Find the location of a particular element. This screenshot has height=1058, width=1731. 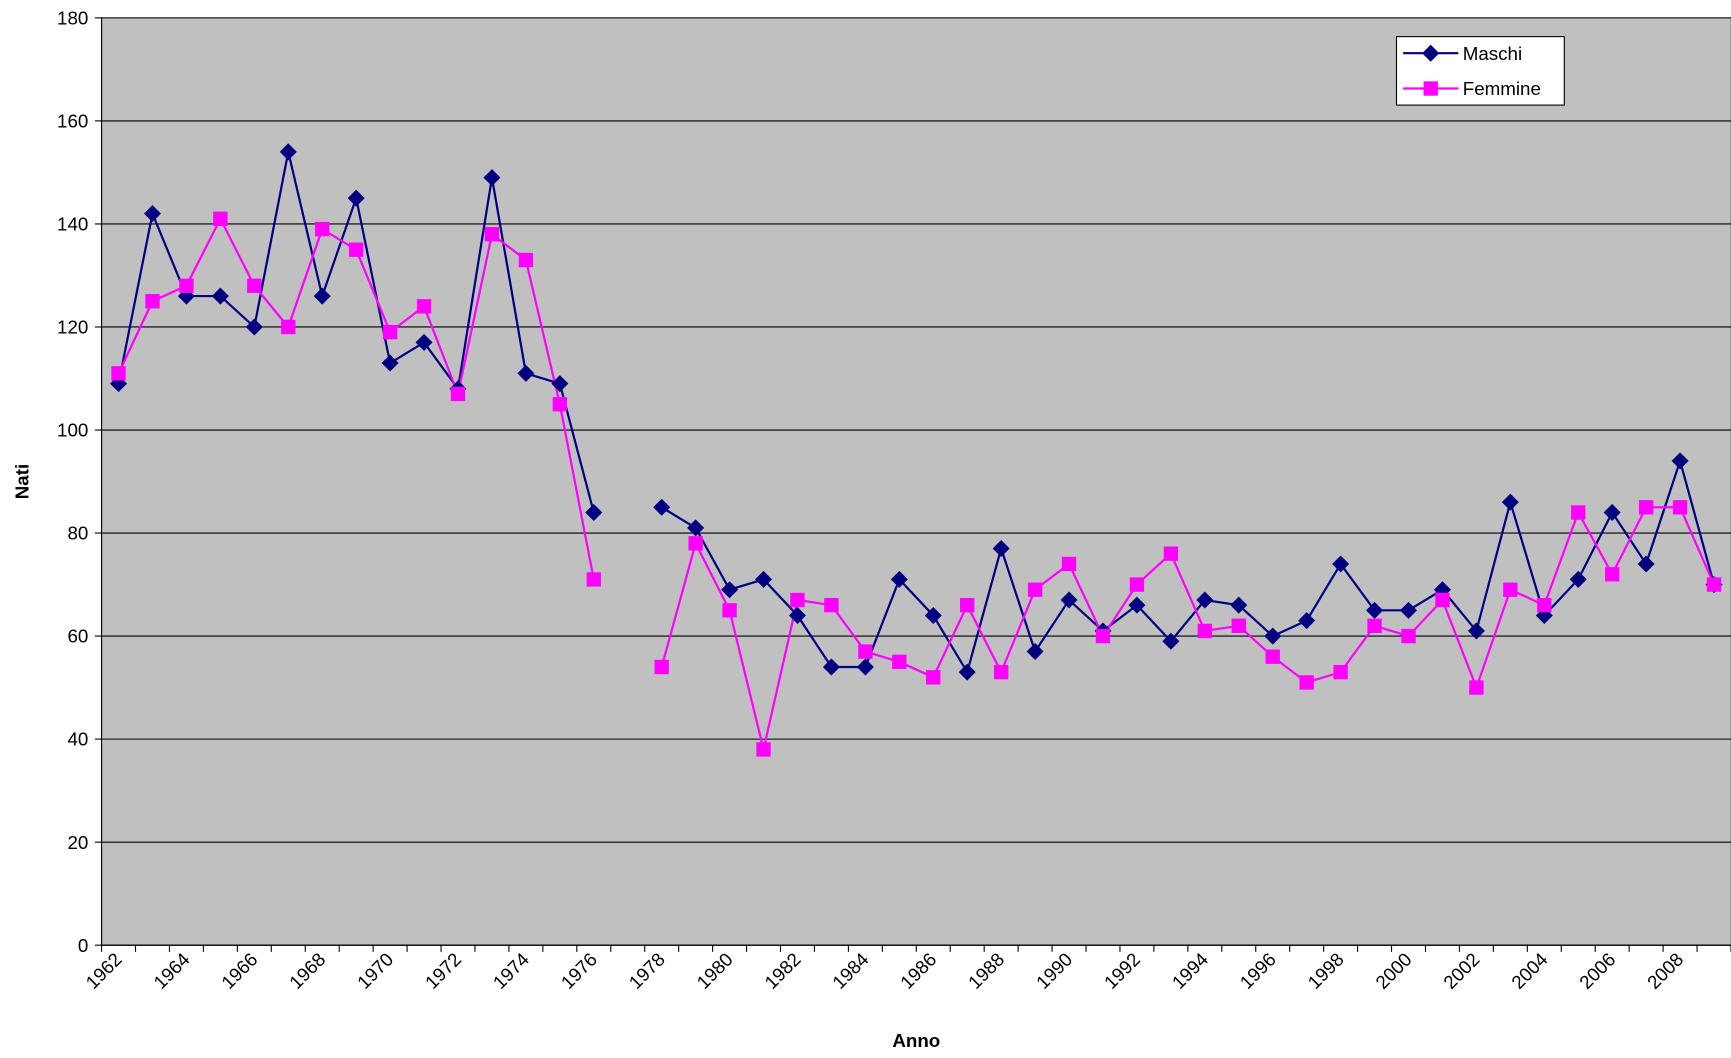

x-tick-label: 2008 is located at coordinates (1665, 971).